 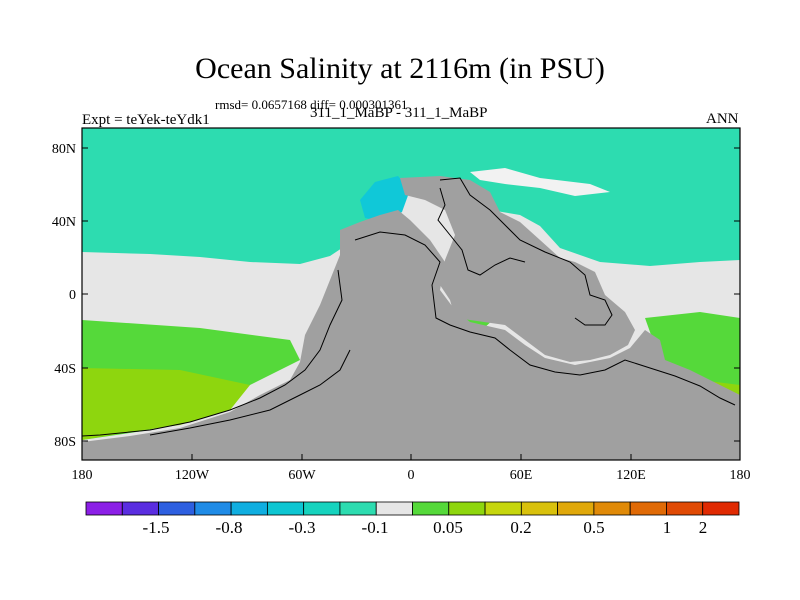 What do you see at coordinates (375, 527) in the screenshot?
I see `colorbar-label: -0.1` at bounding box center [375, 527].